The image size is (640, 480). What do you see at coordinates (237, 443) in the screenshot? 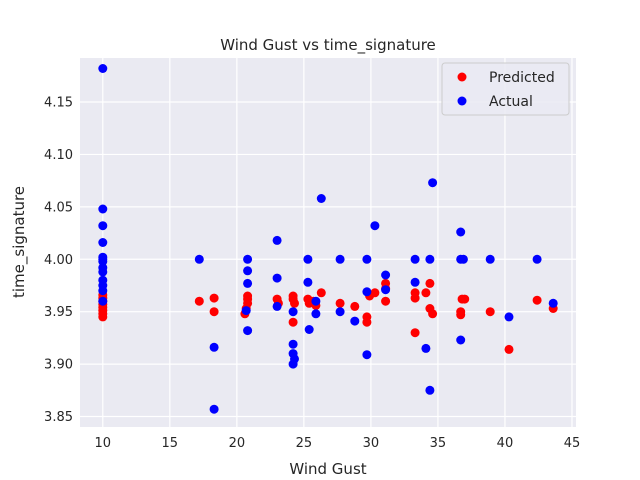
I see `x-tick-label: 20` at bounding box center [237, 443].